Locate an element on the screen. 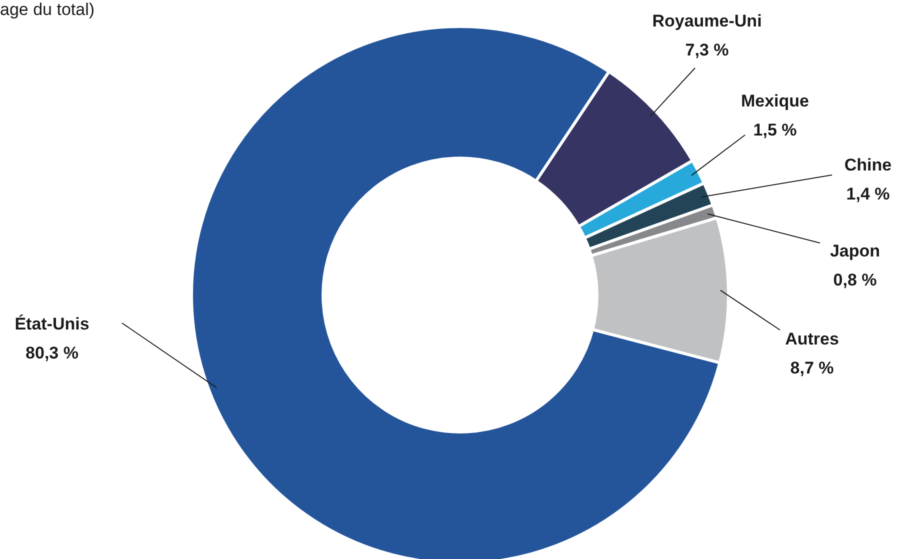  data-label: 80,3 % is located at coordinates (52, 353).